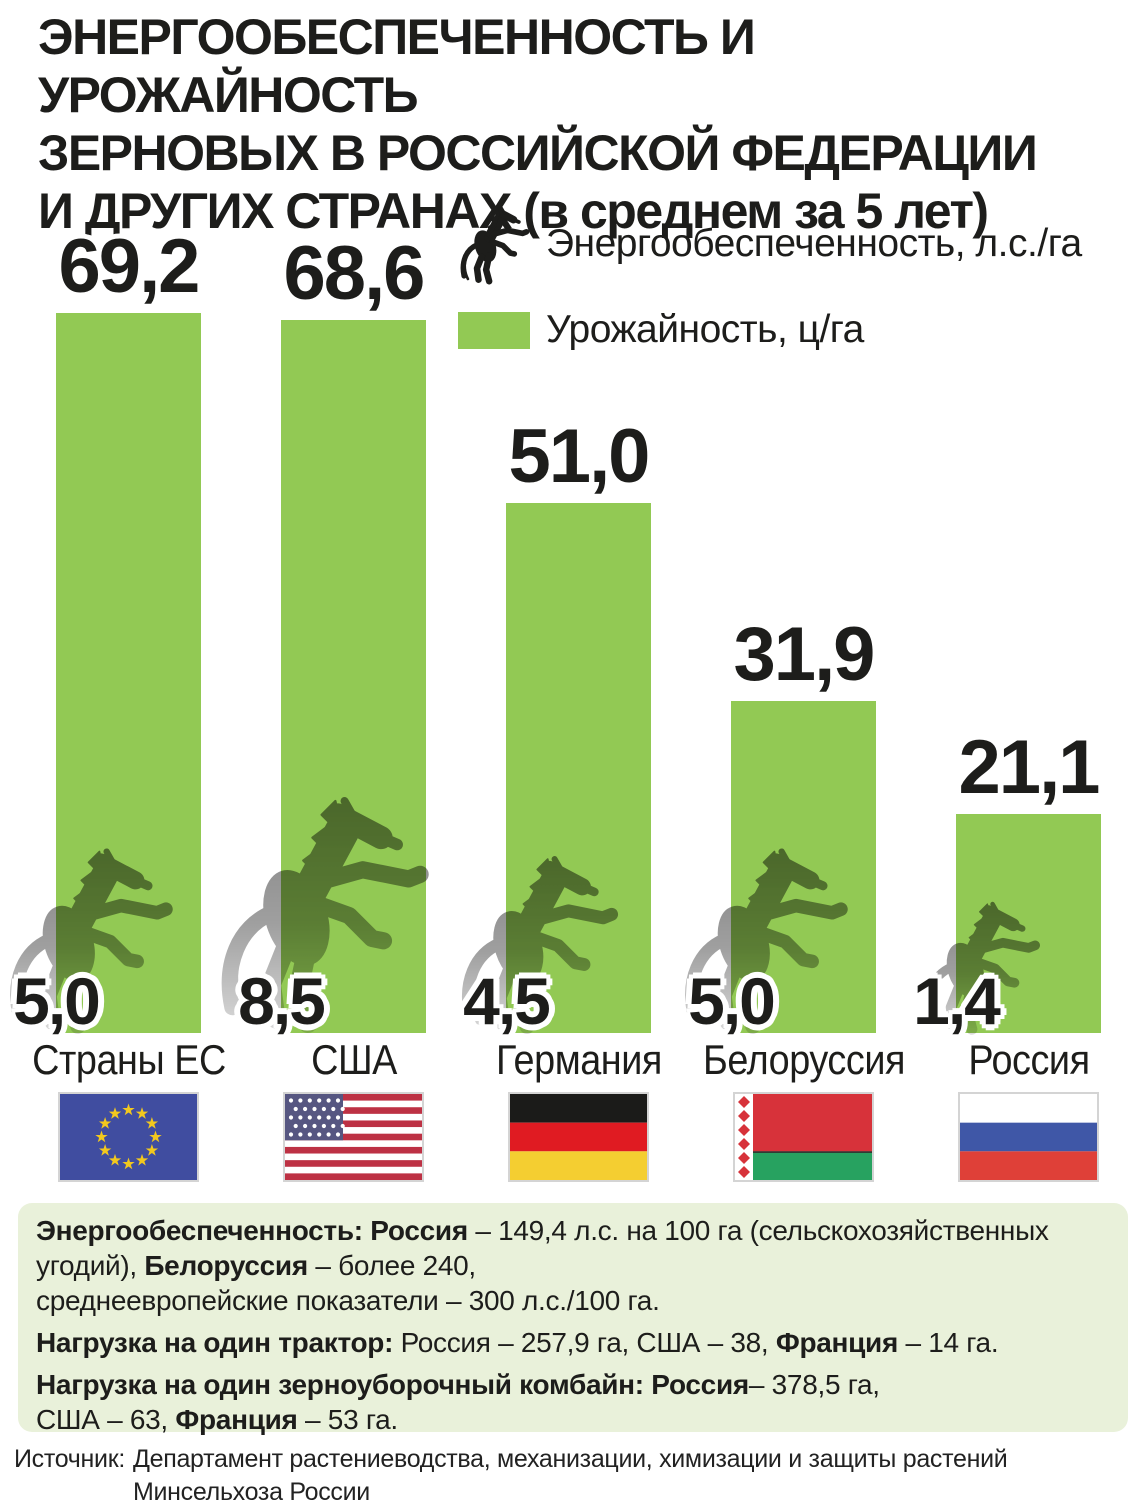 This screenshot has height=1506, width=1146. I want to click on yield-value-label: 68,6, so click(354, 273).